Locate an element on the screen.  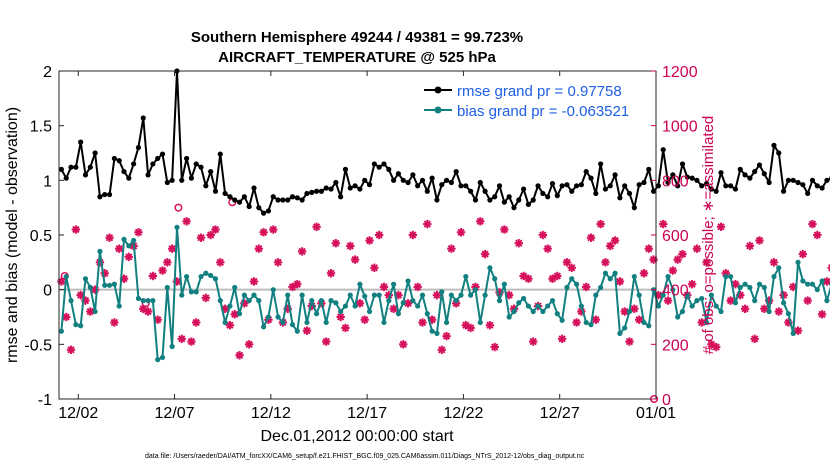
legend-rmse-marker is located at coordinates (438, 90).